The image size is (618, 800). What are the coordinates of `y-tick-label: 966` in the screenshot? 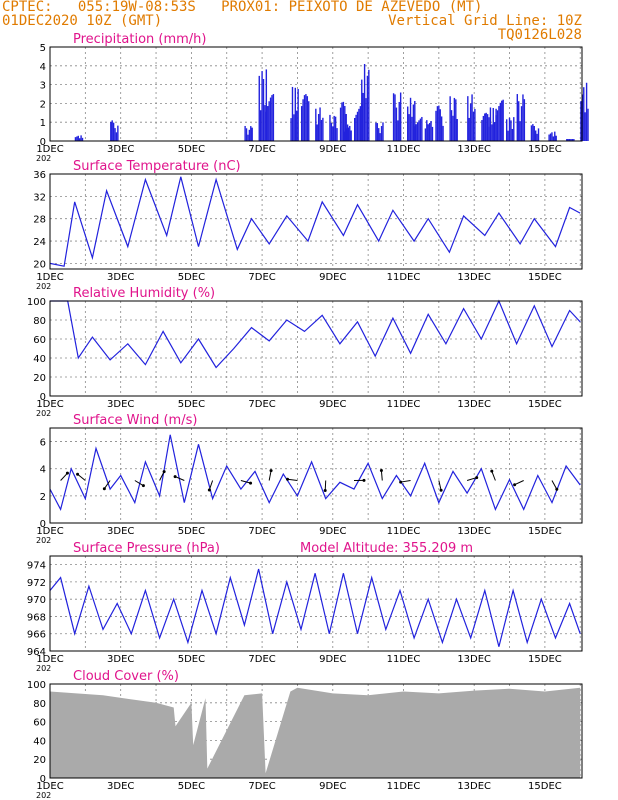 It's located at (36, 635).